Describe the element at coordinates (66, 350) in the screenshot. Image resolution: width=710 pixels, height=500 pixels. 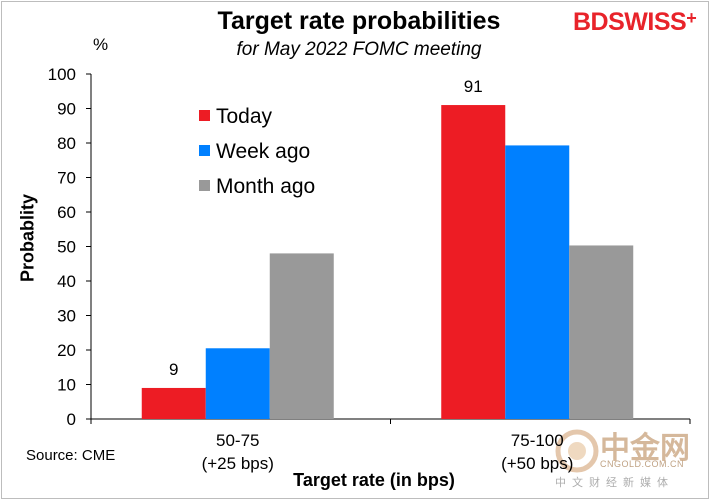
I see `y-tick-label: 20` at that location.